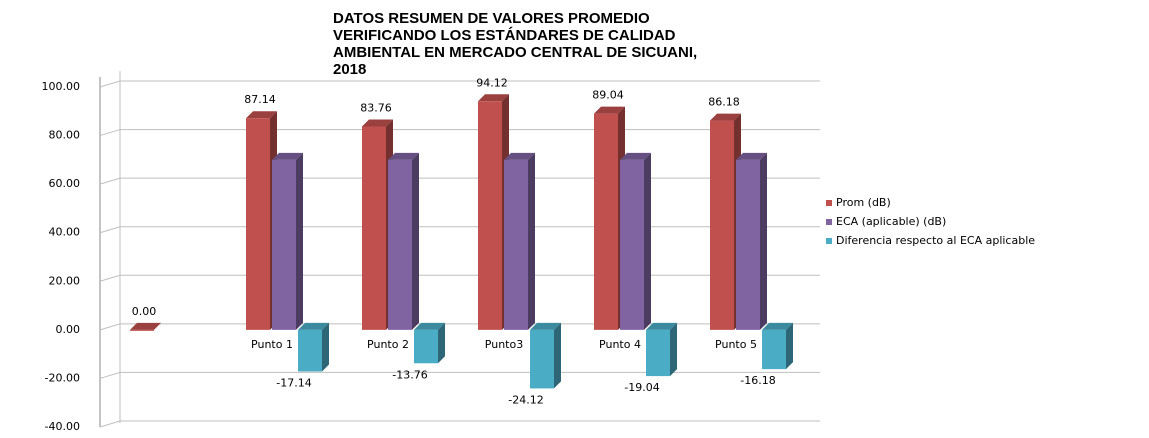  Describe the element at coordinates (736, 344) in the screenshot. I see `x-tick-label: Punto 5` at that location.